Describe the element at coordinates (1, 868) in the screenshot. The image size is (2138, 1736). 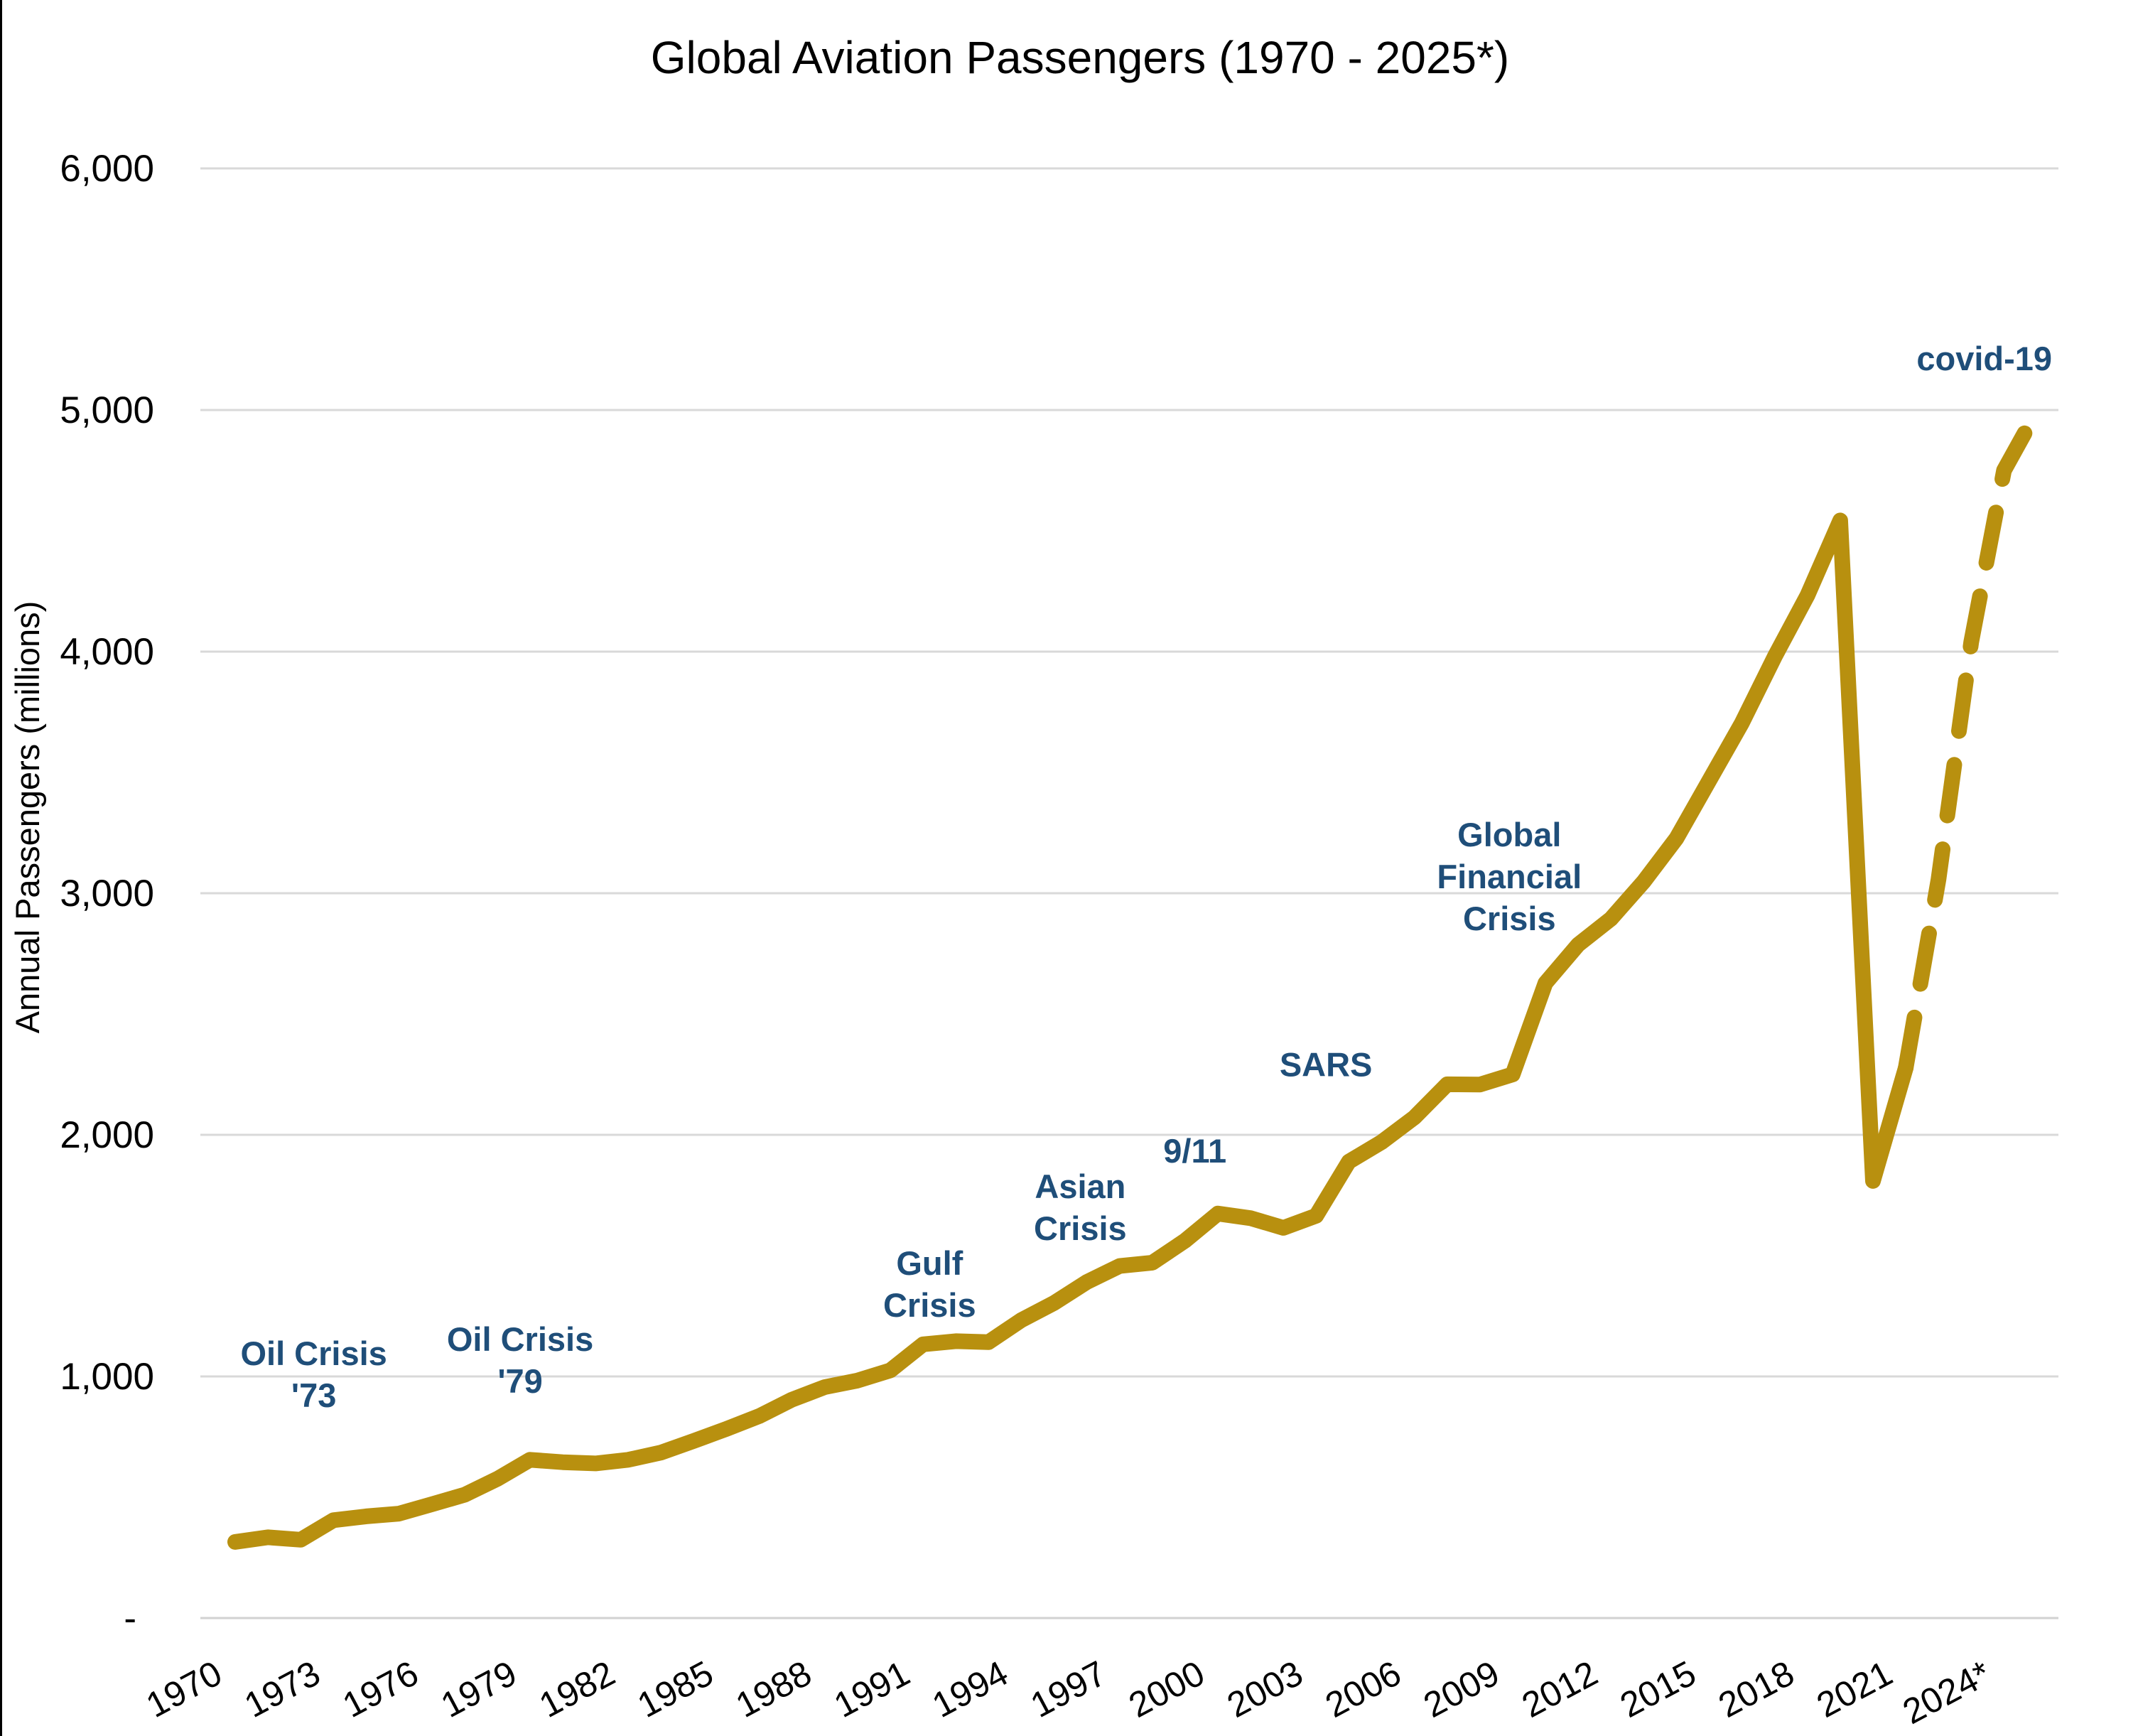
I see `window-left-edge` at that location.